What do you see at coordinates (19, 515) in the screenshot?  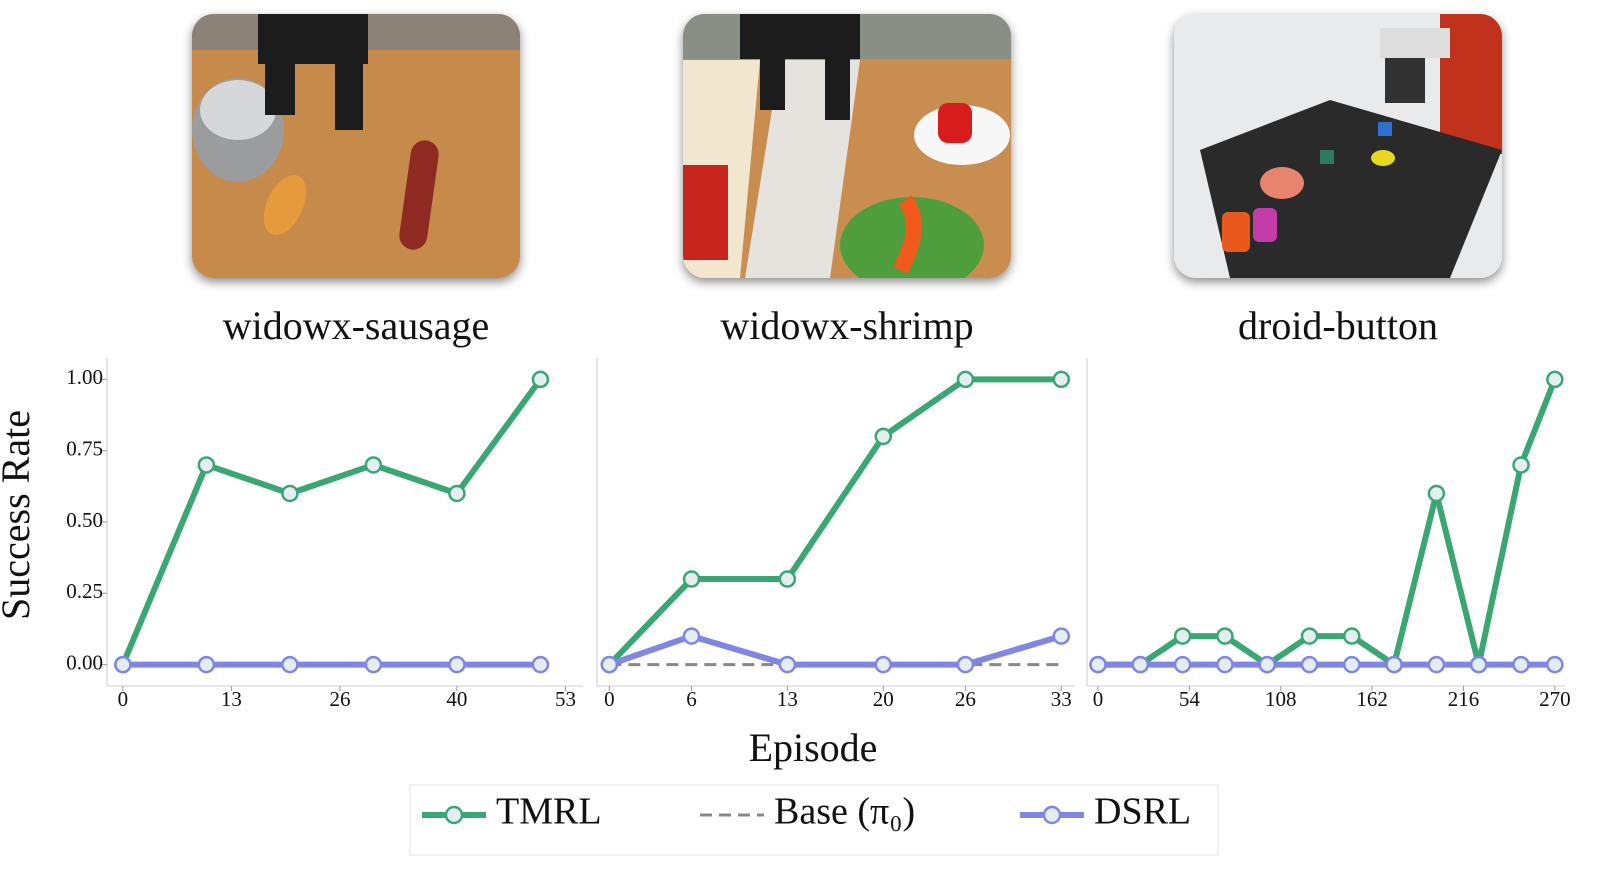 I see `y-axis-label: Success Rate` at bounding box center [19, 515].